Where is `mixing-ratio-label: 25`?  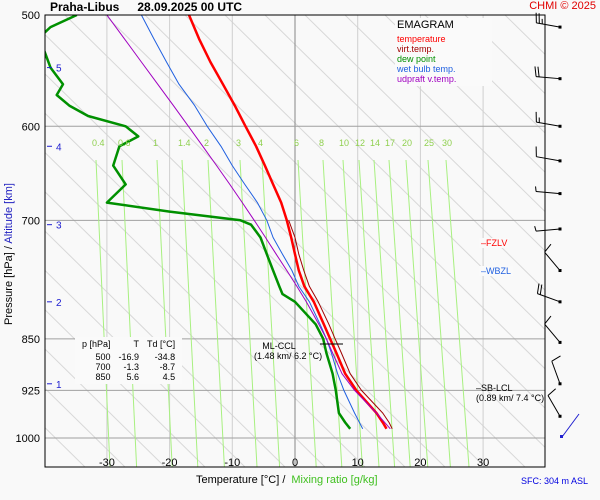 mixing-ratio-label: 25 is located at coordinates (429, 143).